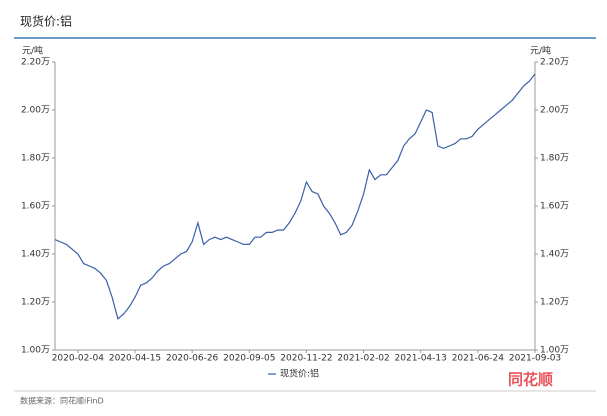 This screenshot has width=607, height=416. I want to click on y-tick-label: 2.20万, so click(35, 63).